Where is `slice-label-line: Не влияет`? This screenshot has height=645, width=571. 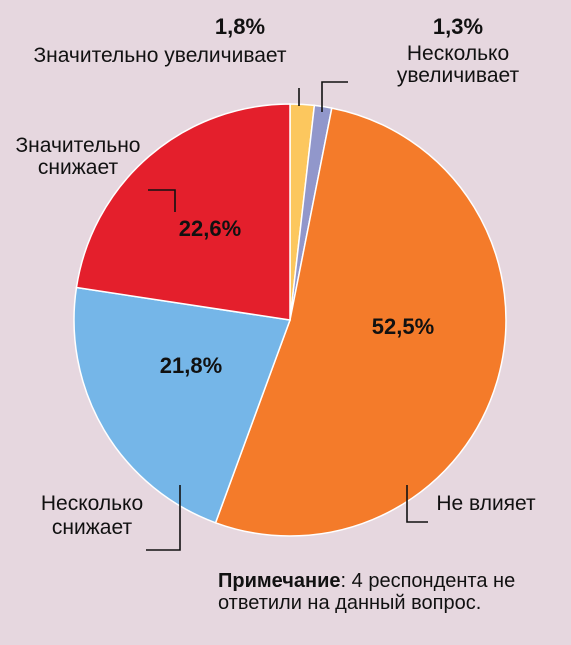
slice-label-line: Не влияет is located at coordinates (486, 503).